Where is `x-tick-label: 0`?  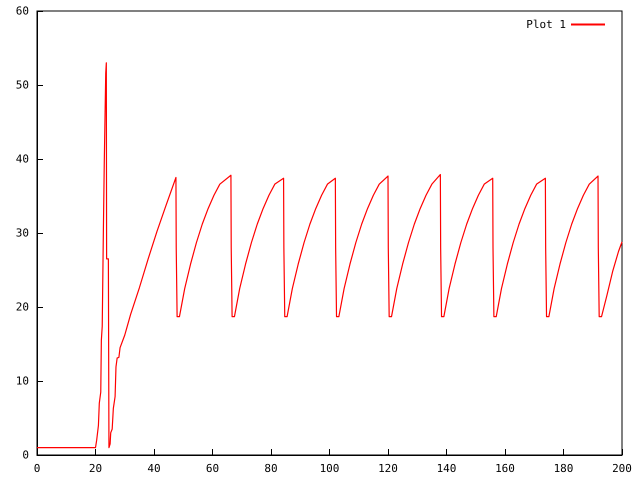 x-tick-label: 0 is located at coordinates (37, 468).